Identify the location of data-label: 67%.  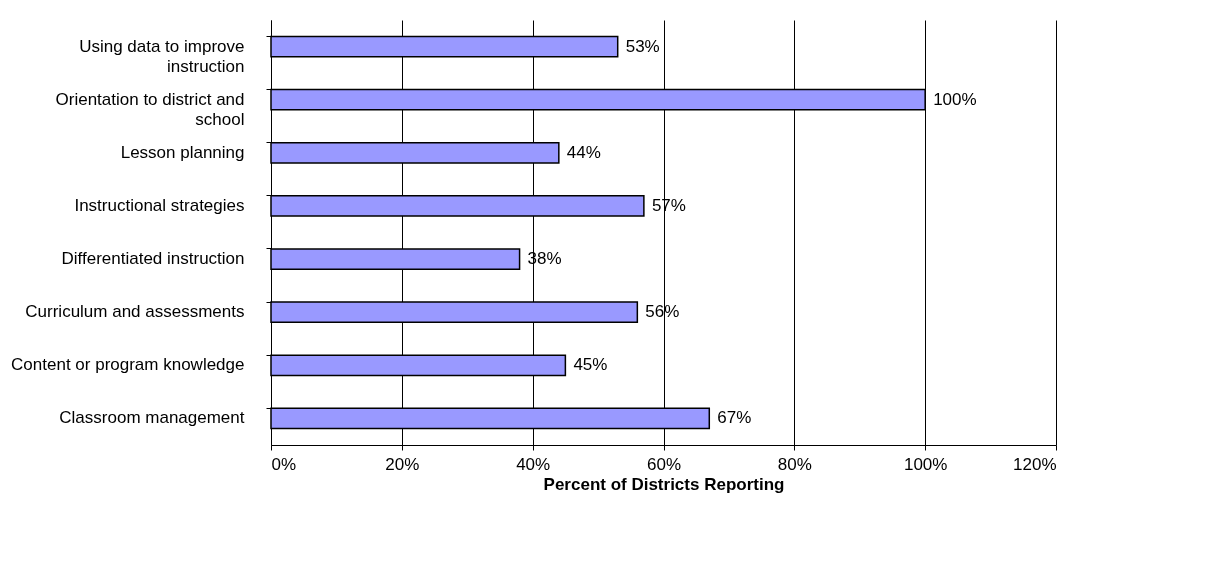
(734, 418).